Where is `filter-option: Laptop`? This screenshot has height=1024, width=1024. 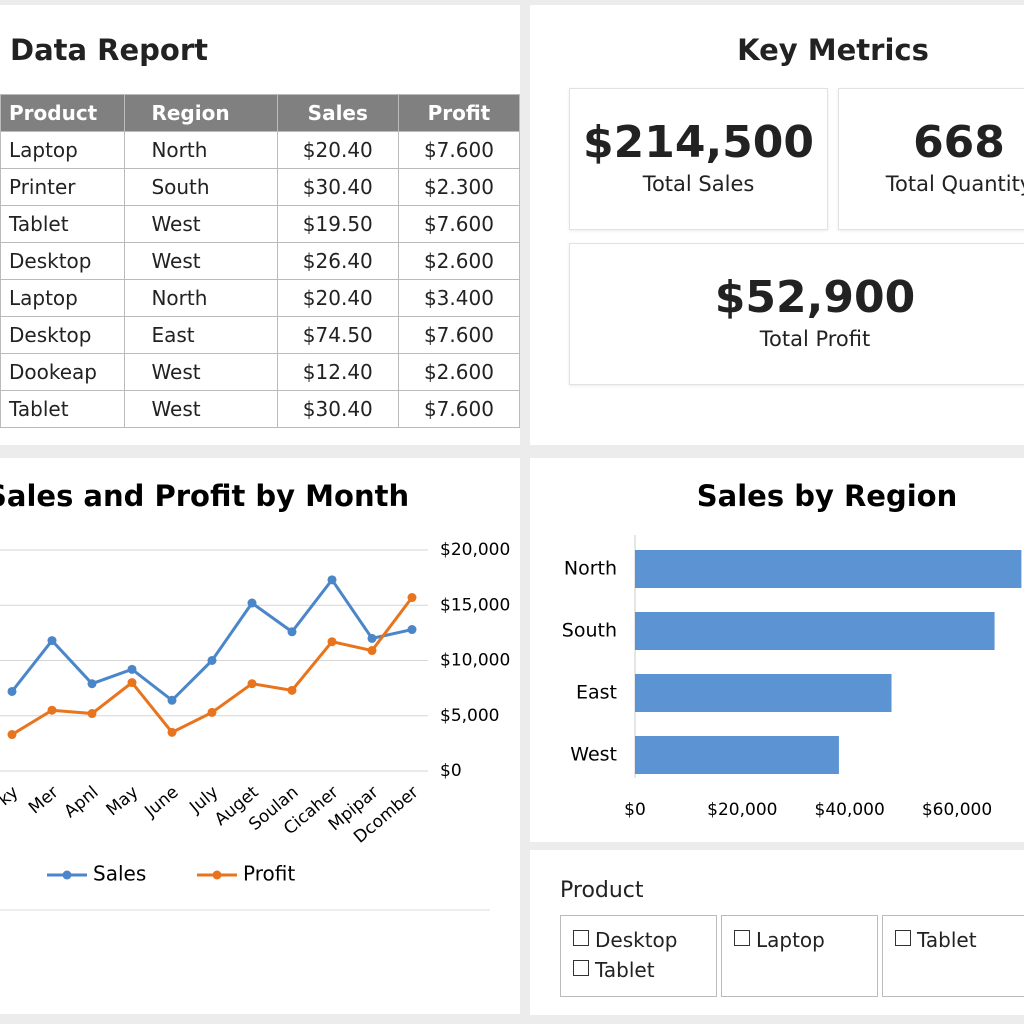 filter-option: Laptop is located at coordinates (805, 940).